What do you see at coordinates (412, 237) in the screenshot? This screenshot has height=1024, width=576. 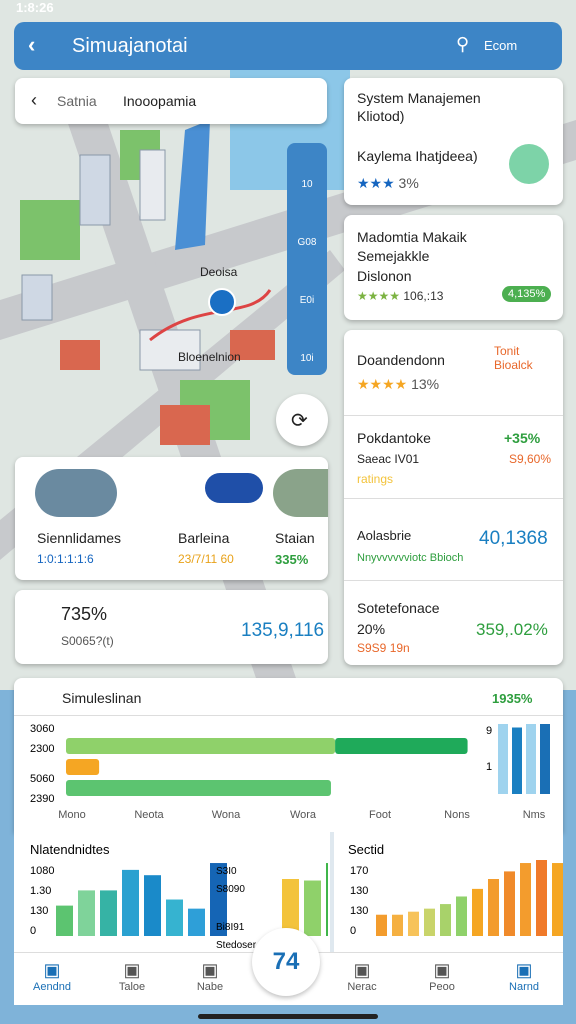 I see `card-title: Madomtia Makaik` at bounding box center [412, 237].